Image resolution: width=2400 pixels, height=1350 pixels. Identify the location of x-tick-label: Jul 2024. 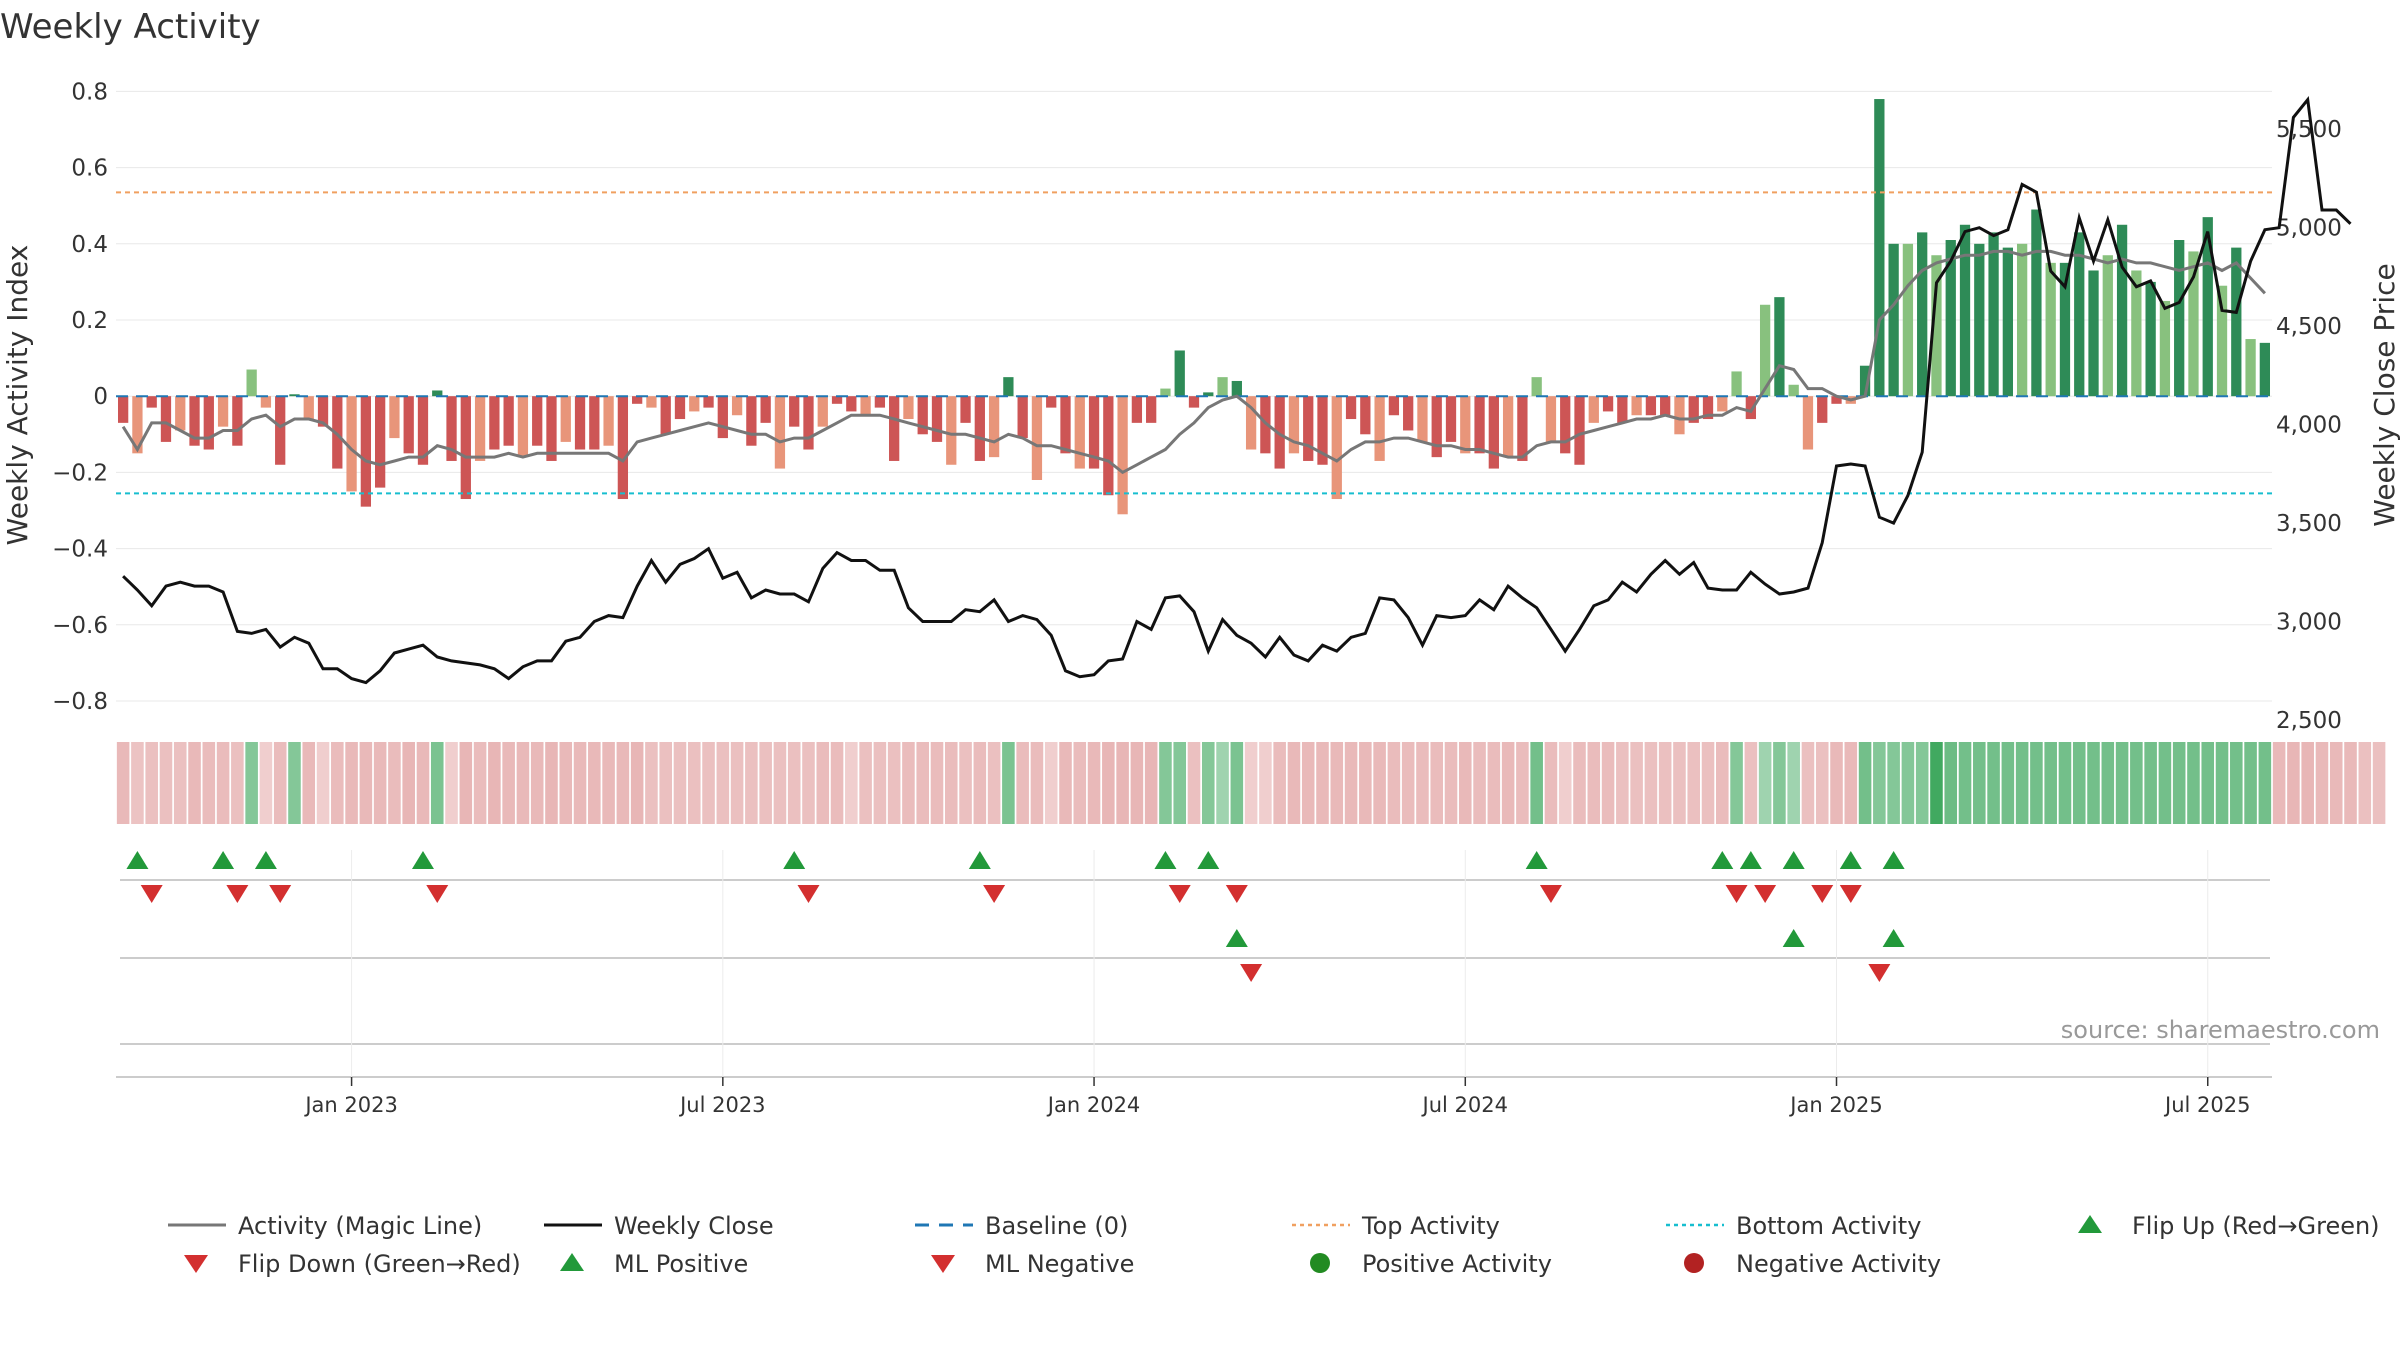
(1464, 1105).